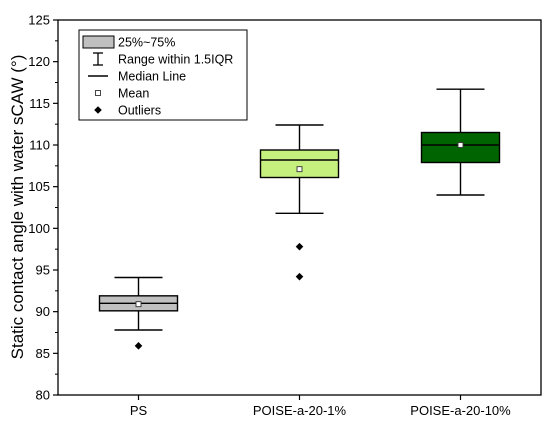 The image size is (550, 433). Describe the element at coordinates (152, 77) in the screenshot. I see `legend-label: Median Line` at that location.